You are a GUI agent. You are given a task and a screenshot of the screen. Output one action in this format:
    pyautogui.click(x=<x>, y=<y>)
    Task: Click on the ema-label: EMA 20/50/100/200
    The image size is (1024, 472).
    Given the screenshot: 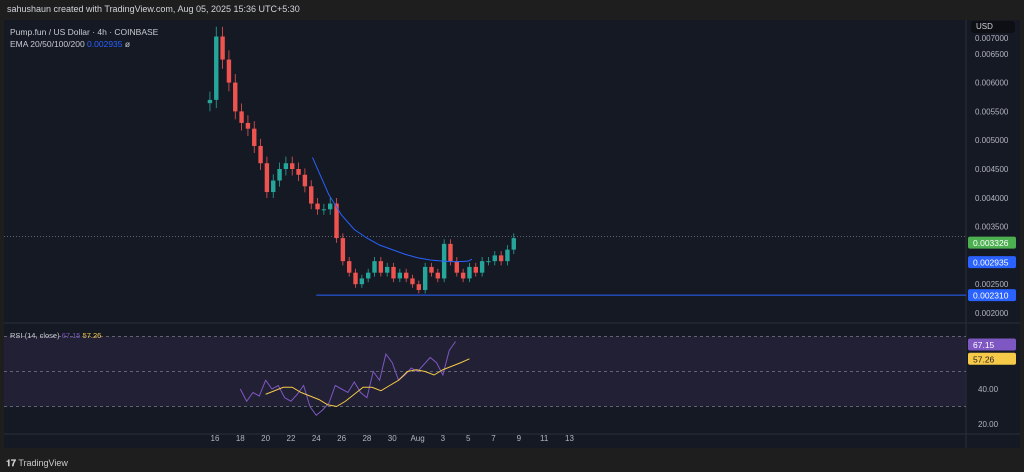 What is the action you would take?
    pyautogui.click(x=47, y=44)
    